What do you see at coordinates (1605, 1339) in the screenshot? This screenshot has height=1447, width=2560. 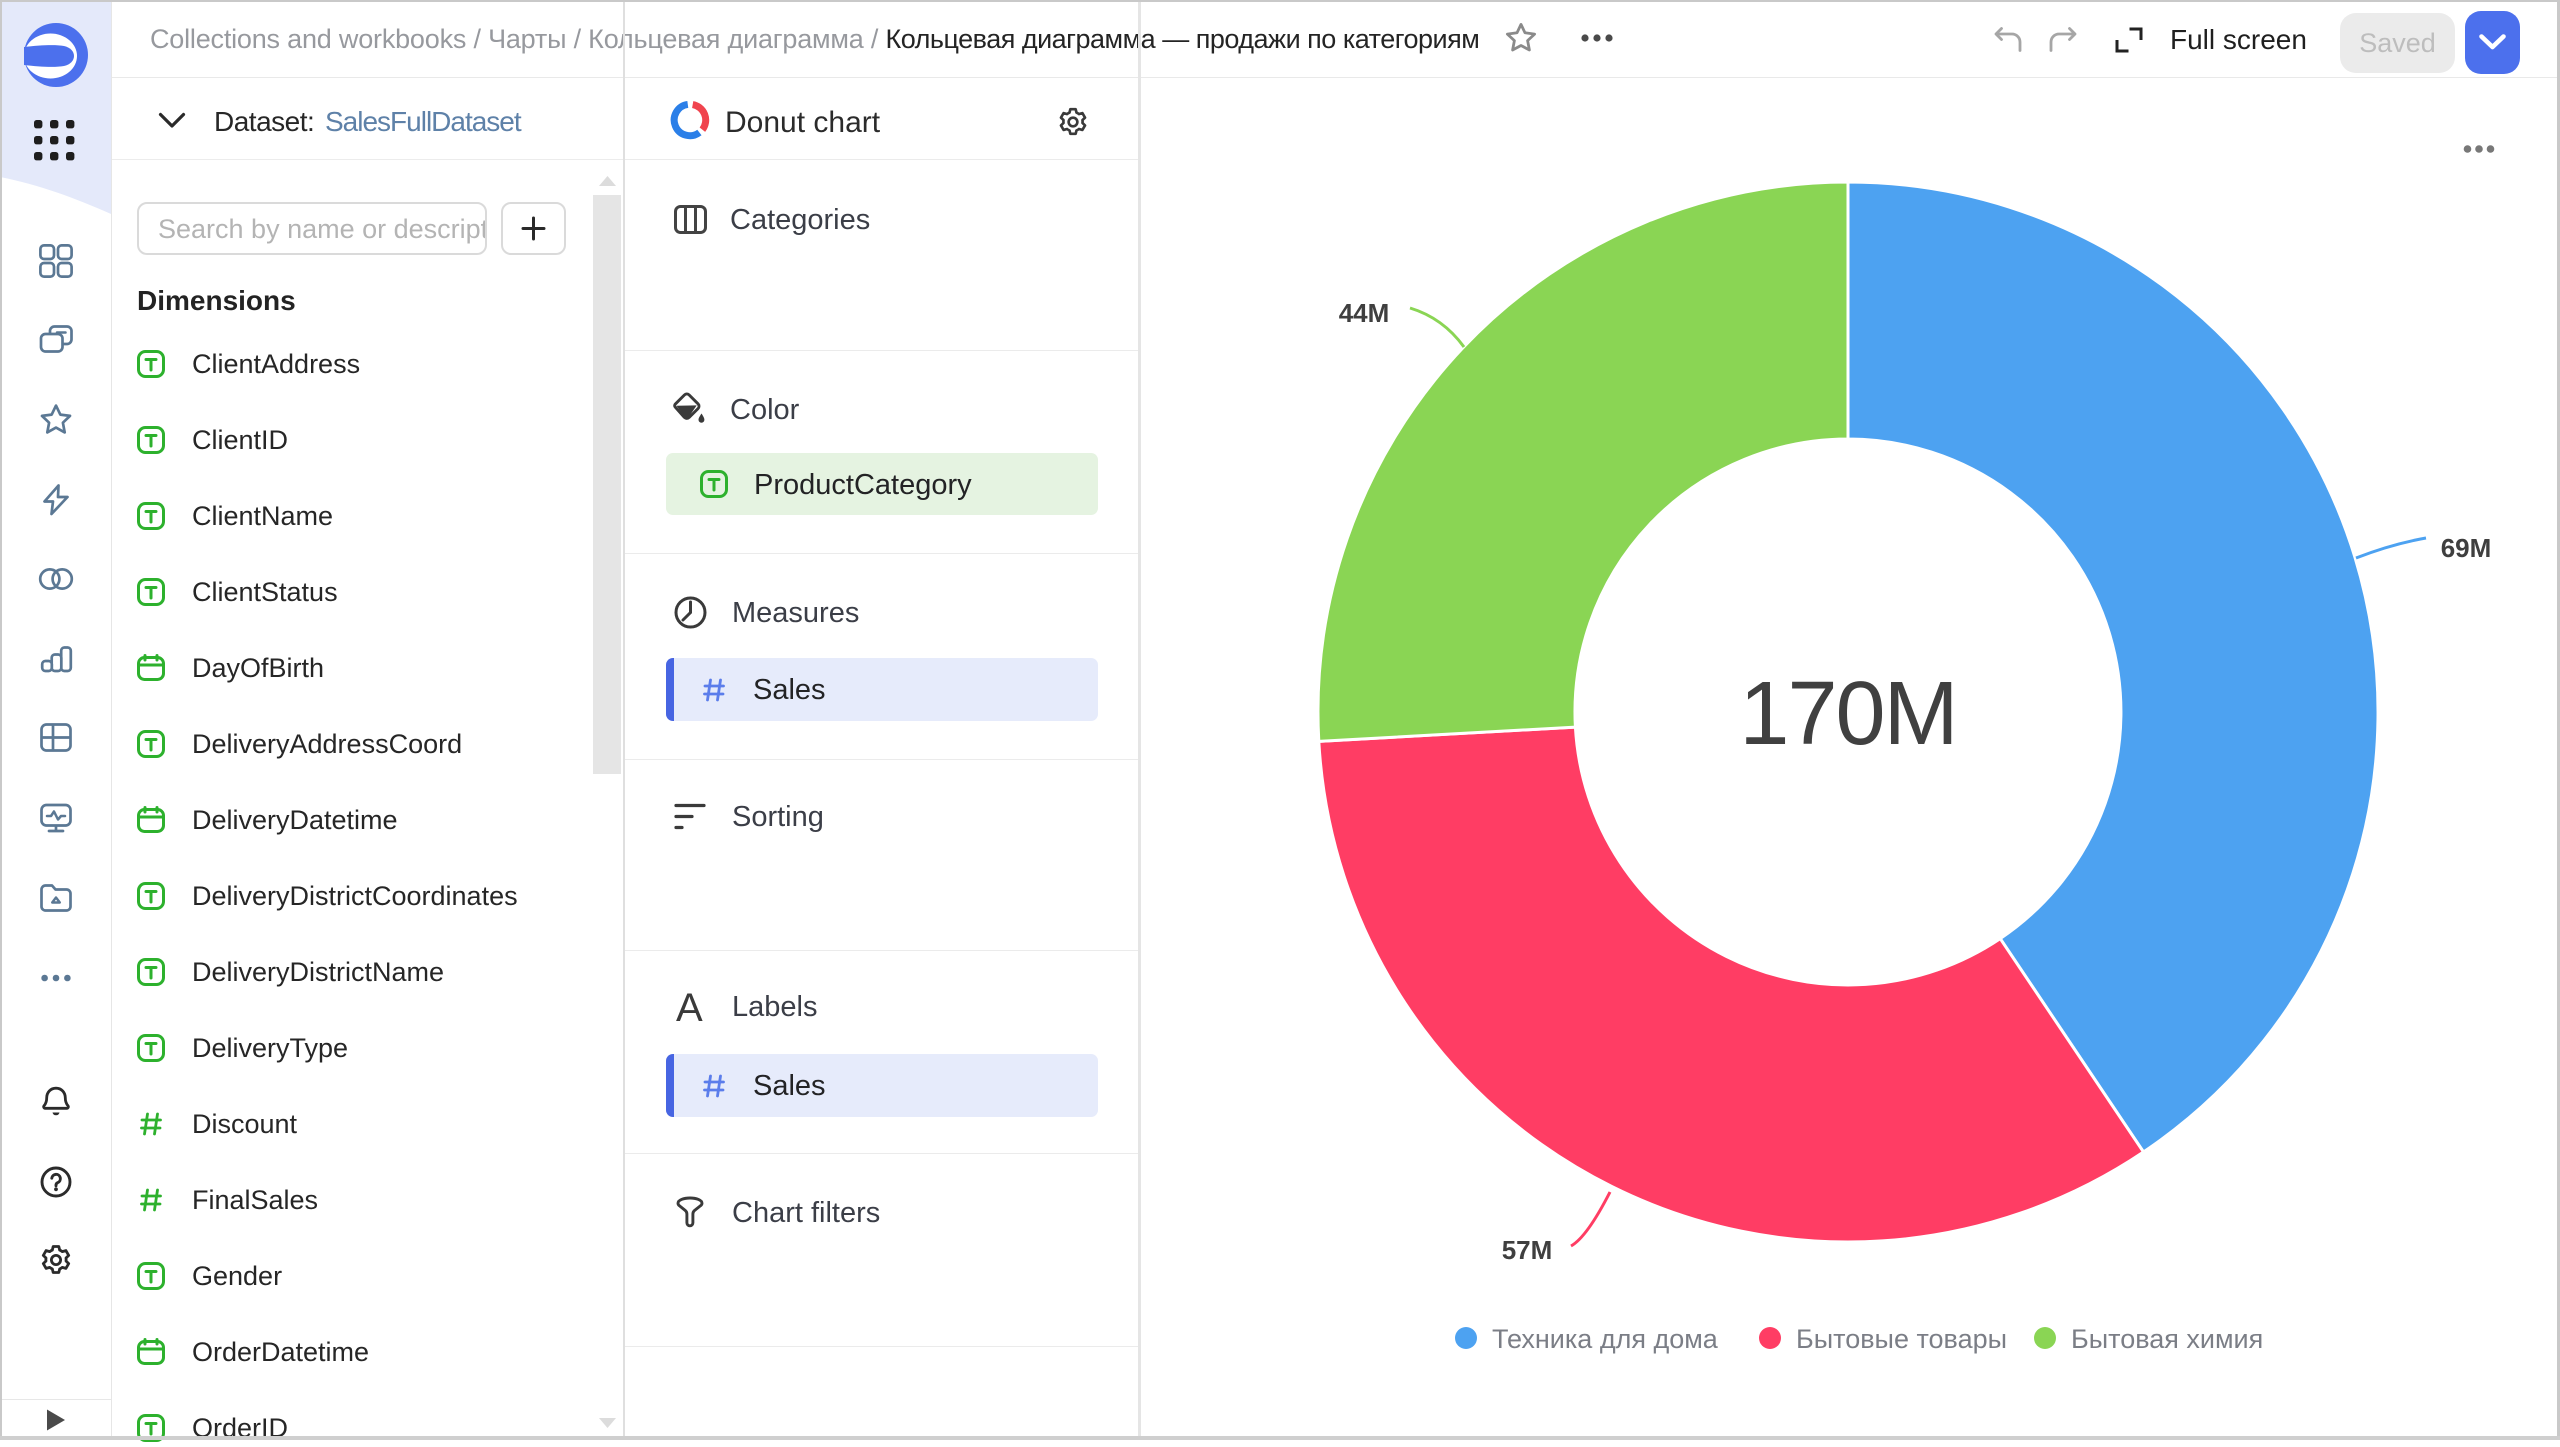 I see `svg-text: Техника для дома` at bounding box center [1605, 1339].